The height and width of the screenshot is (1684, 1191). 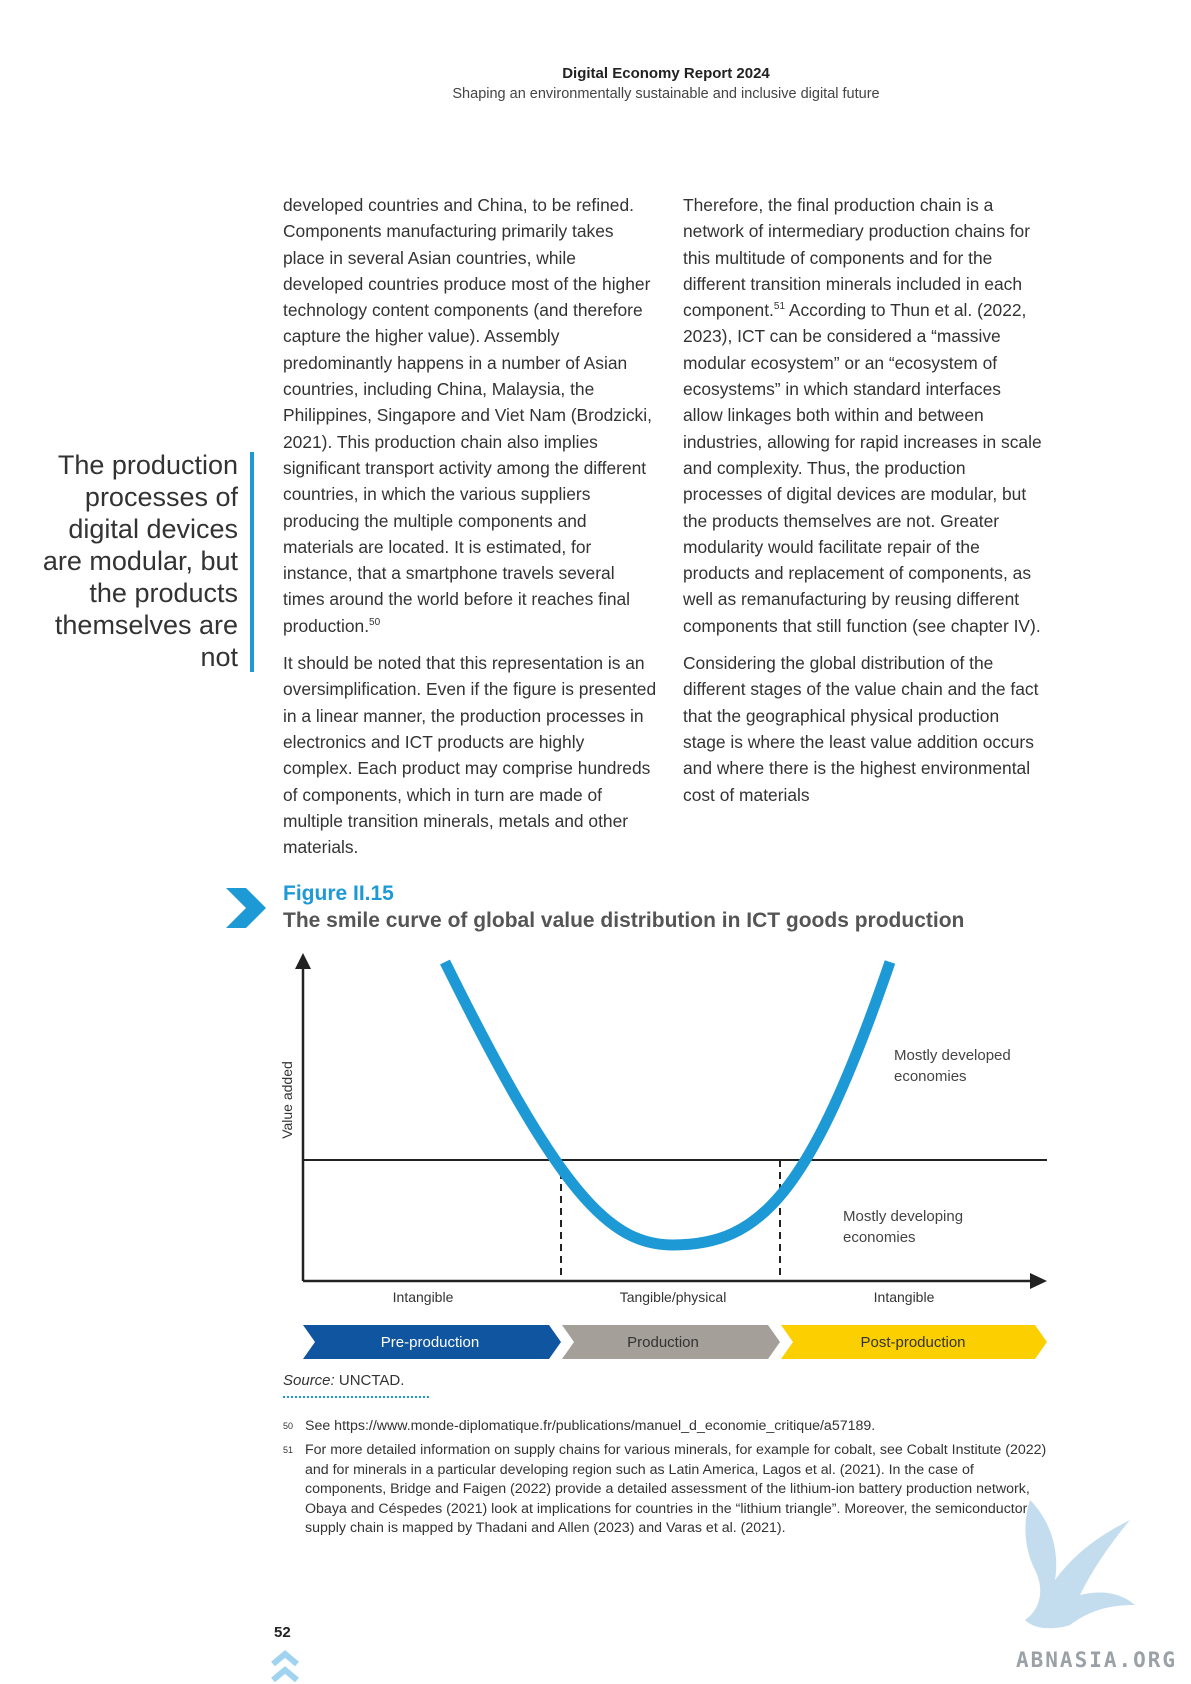 I want to click on stage-label: Post-production, so click(x=912, y=1342).